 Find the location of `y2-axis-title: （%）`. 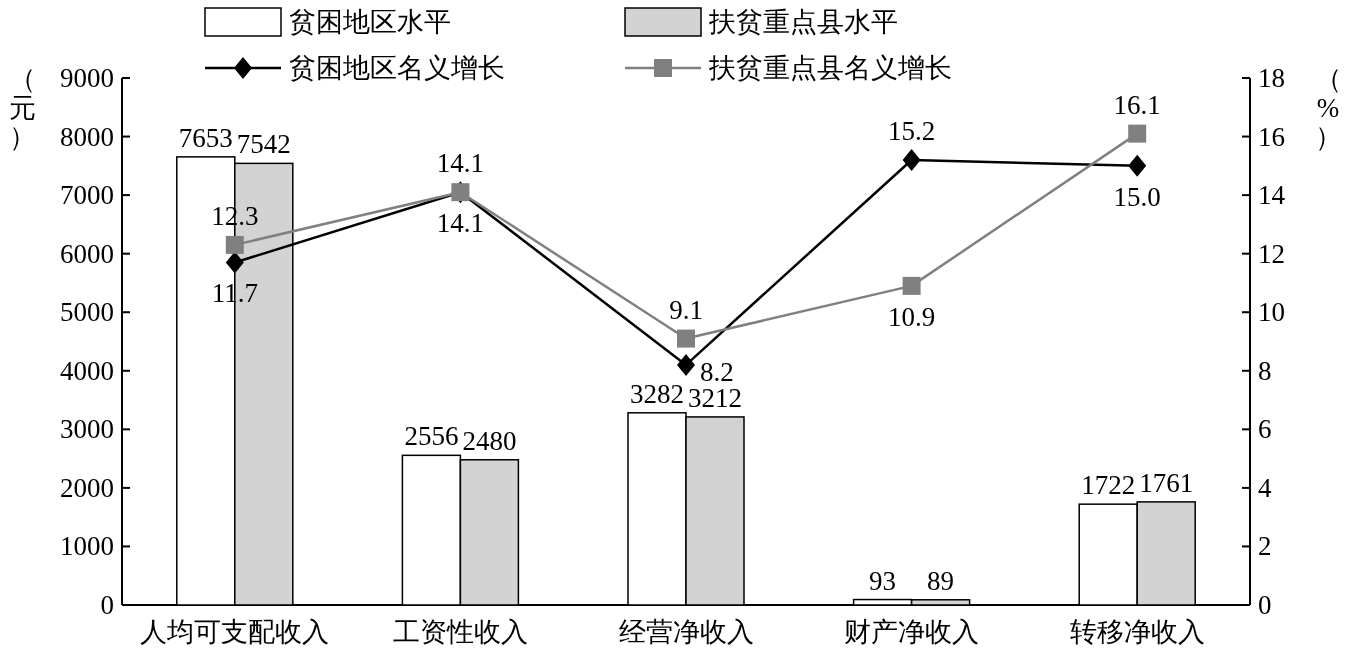

y2-axis-title: （%） is located at coordinates (1328, 108).